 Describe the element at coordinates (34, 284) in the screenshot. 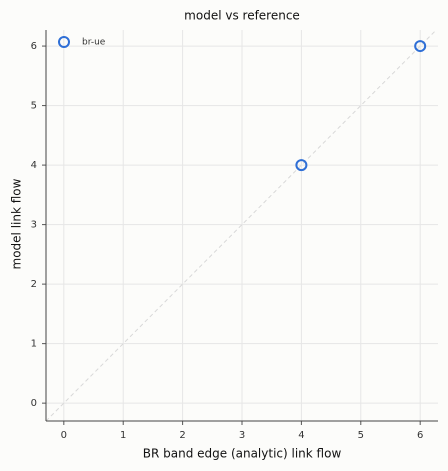

I see `y-tick-label: 2` at that location.